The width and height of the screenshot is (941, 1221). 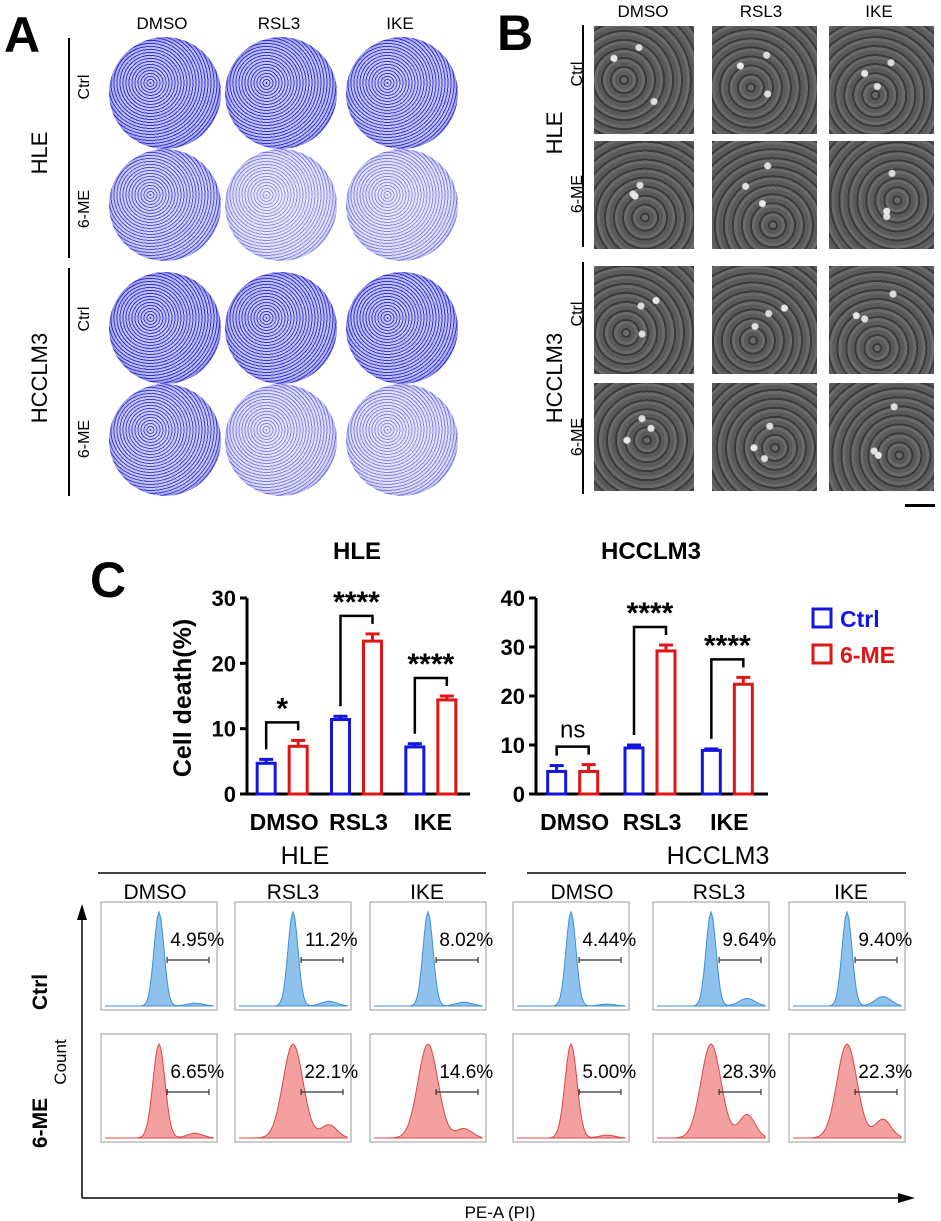 What do you see at coordinates (515, 33) in the screenshot?
I see `panel-letter-b: B` at bounding box center [515, 33].